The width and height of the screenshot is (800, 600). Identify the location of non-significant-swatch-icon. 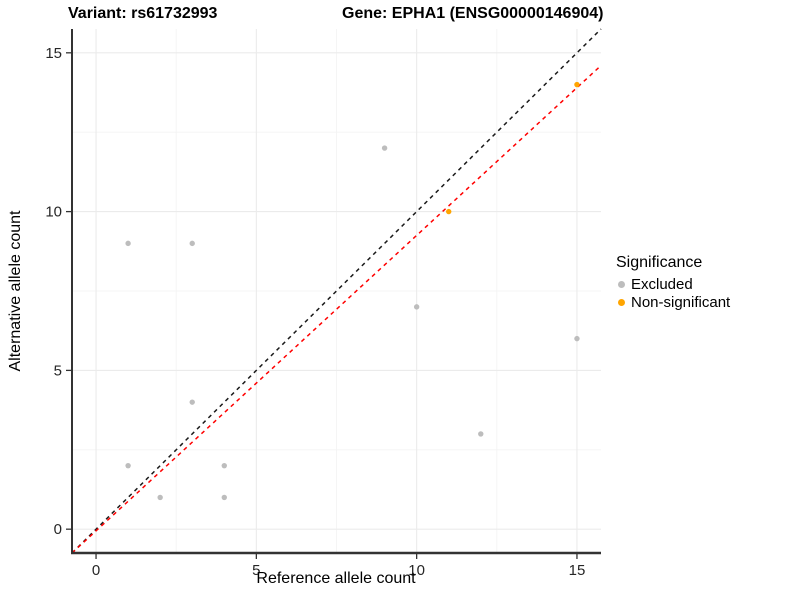
(621, 302).